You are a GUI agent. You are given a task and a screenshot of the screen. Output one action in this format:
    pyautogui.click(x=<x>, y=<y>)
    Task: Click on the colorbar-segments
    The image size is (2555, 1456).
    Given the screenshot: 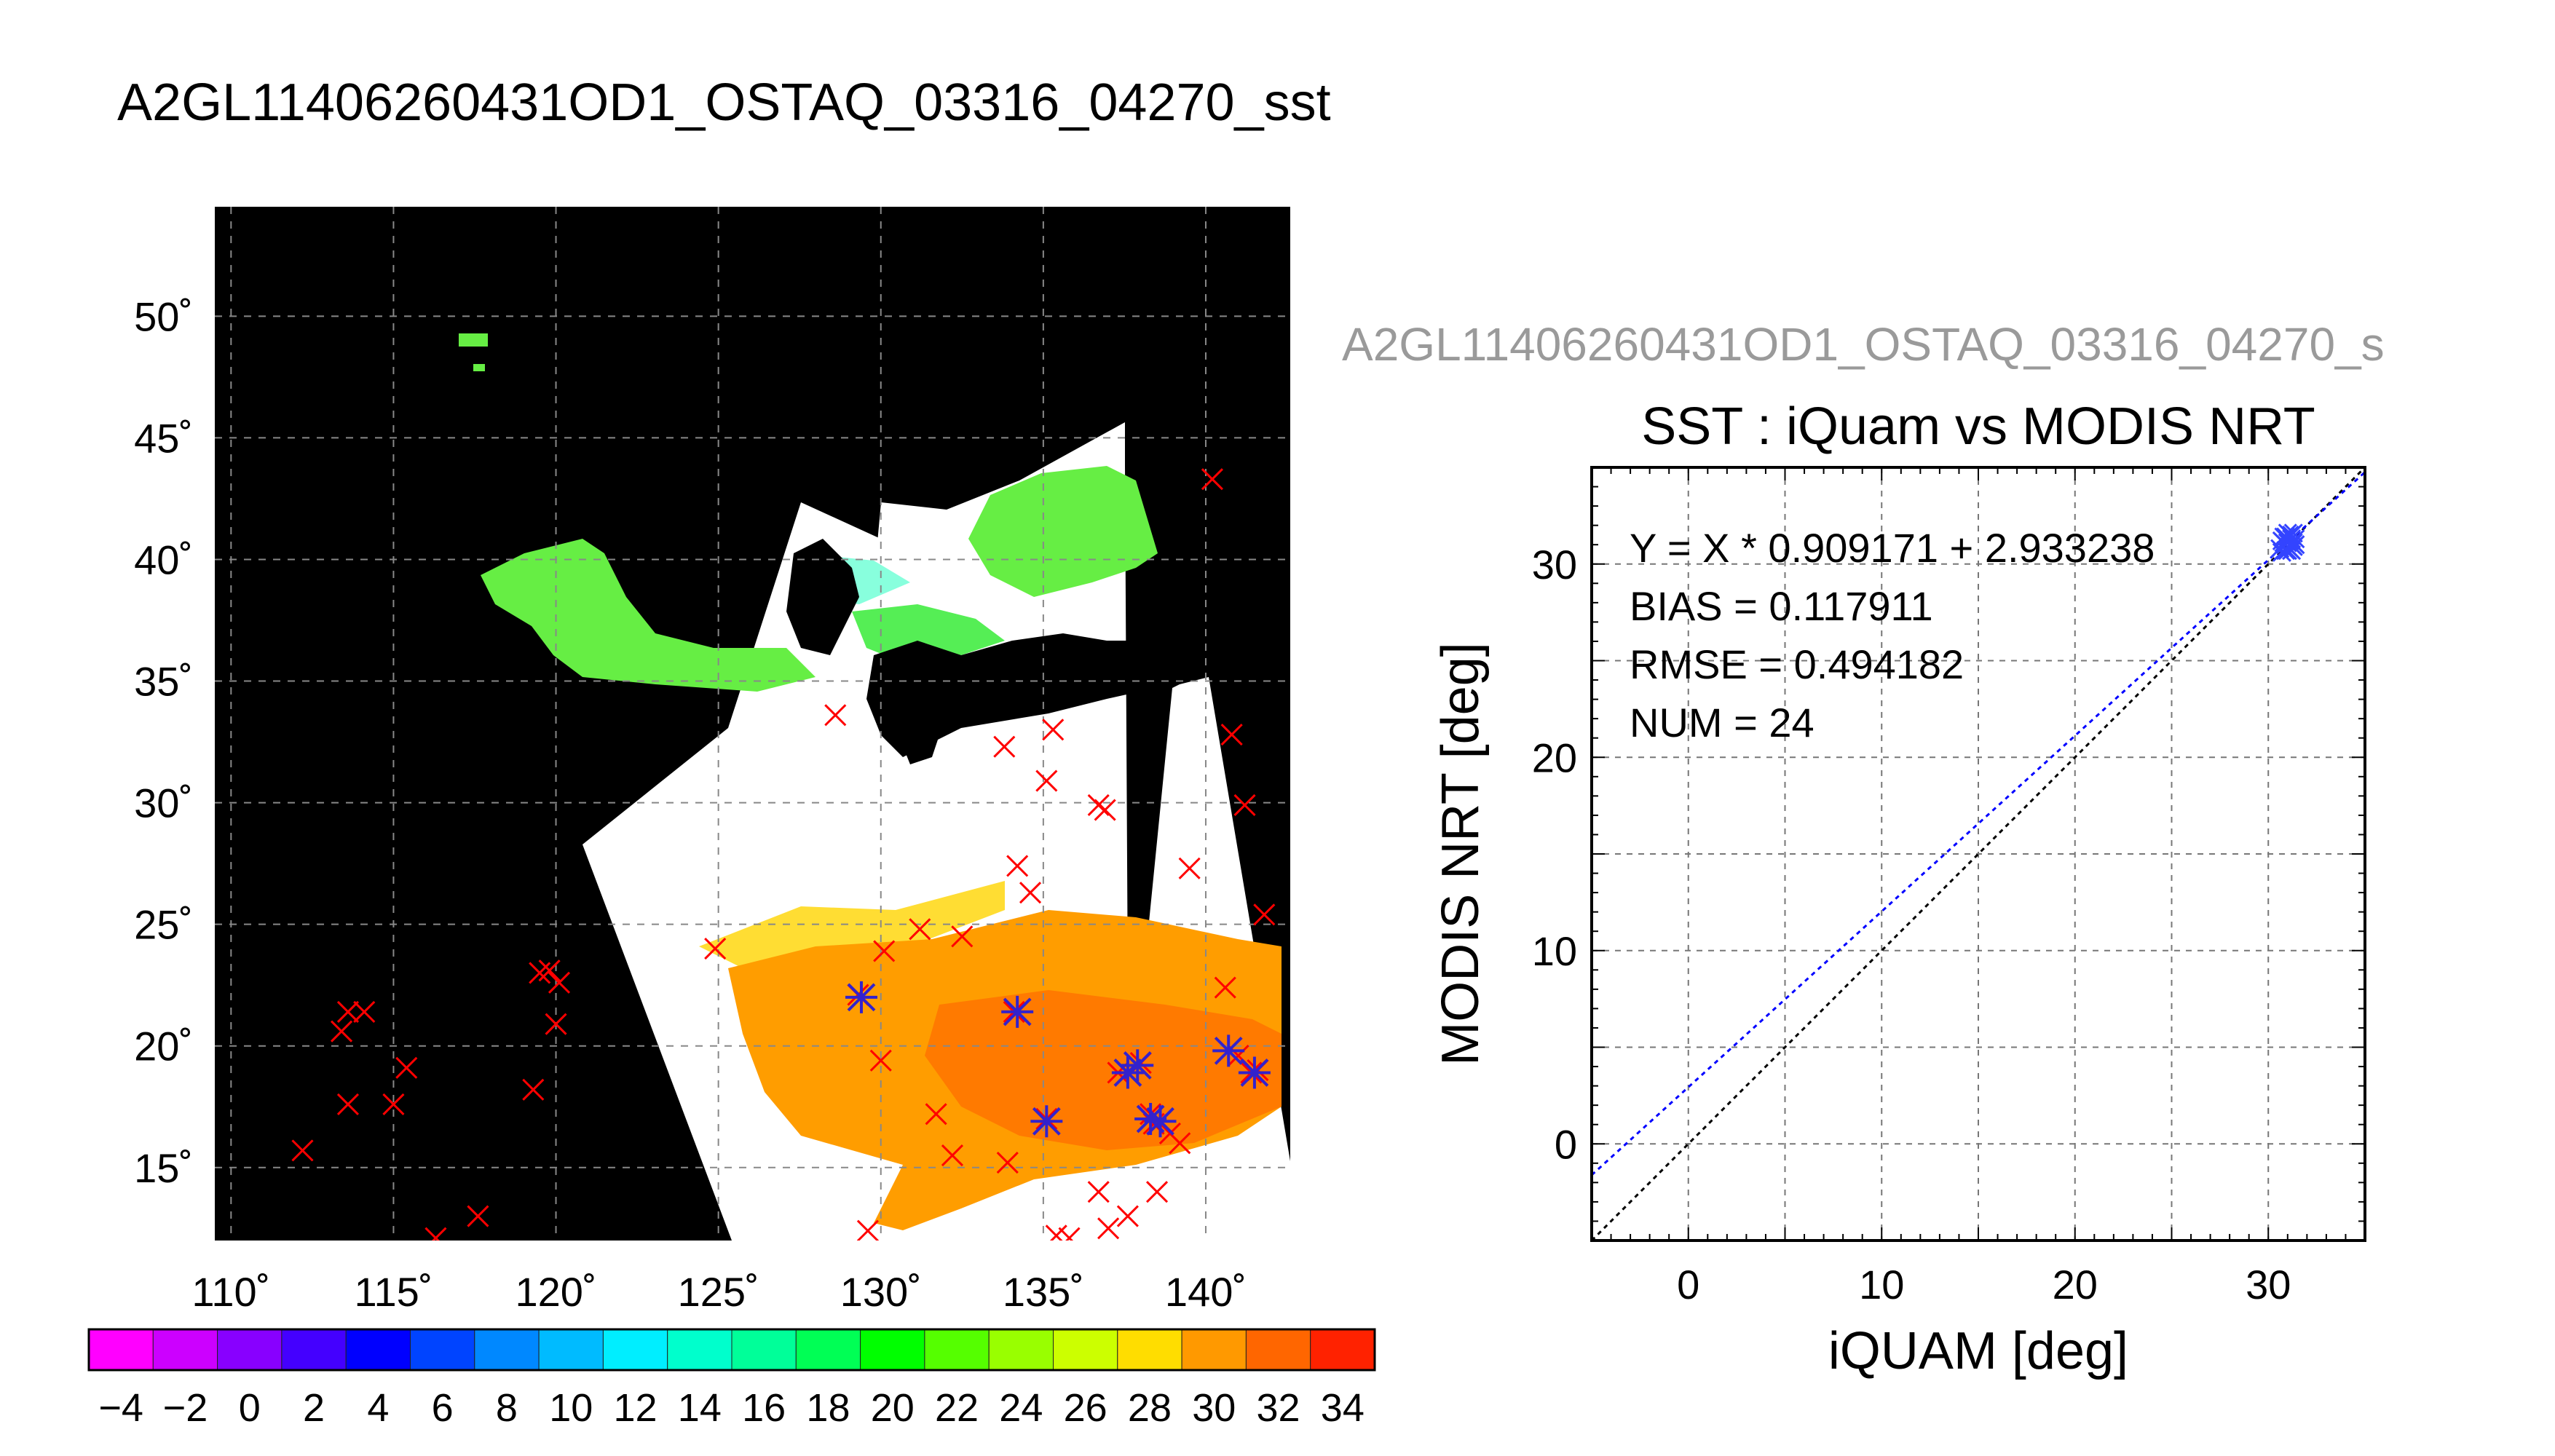 What is the action you would take?
    pyautogui.click(x=731, y=1350)
    